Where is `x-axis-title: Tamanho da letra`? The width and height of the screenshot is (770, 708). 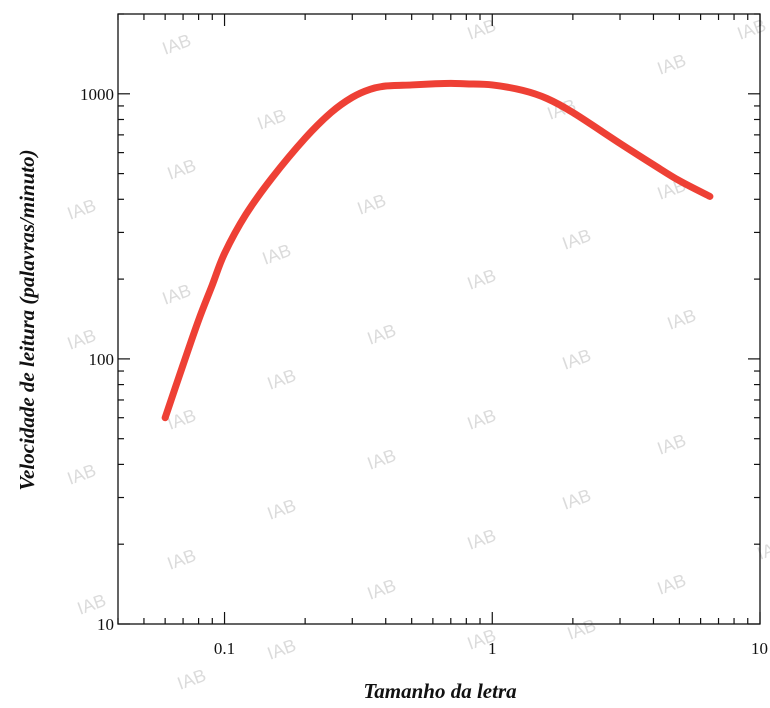 x-axis-title: Tamanho da letra is located at coordinates (439, 691).